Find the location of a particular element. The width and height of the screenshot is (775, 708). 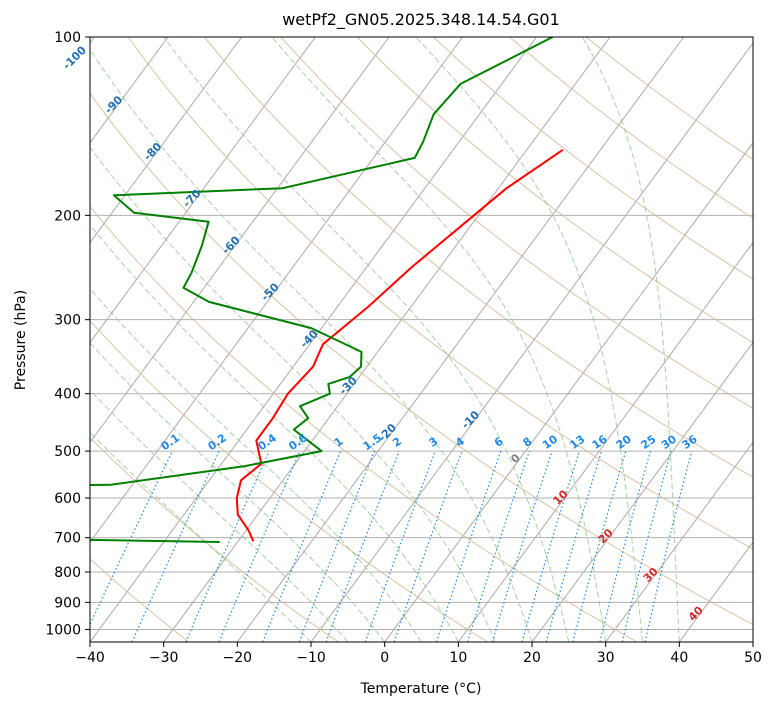

x-tick-label: −10 is located at coordinates (311, 658).